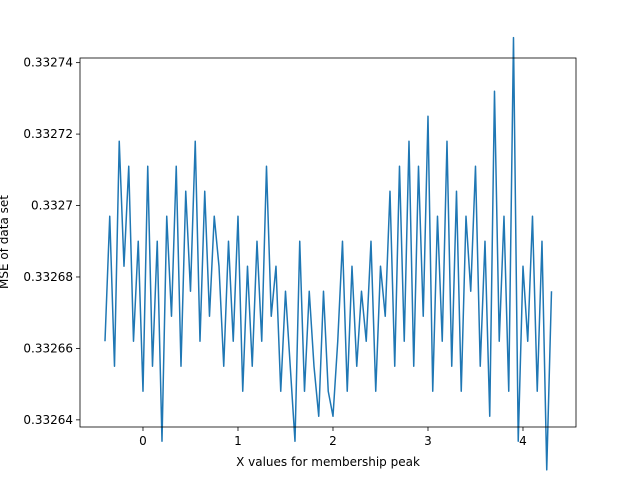 This screenshot has width=640, height=480. I want to click on y-tick-label: 0.33274, so click(48, 63).